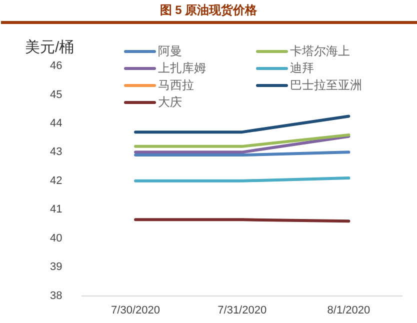 The image size is (417, 323). What do you see at coordinates (242, 310) in the screenshot?
I see `x-tick-label: 7/31/2020` at bounding box center [242, 310].